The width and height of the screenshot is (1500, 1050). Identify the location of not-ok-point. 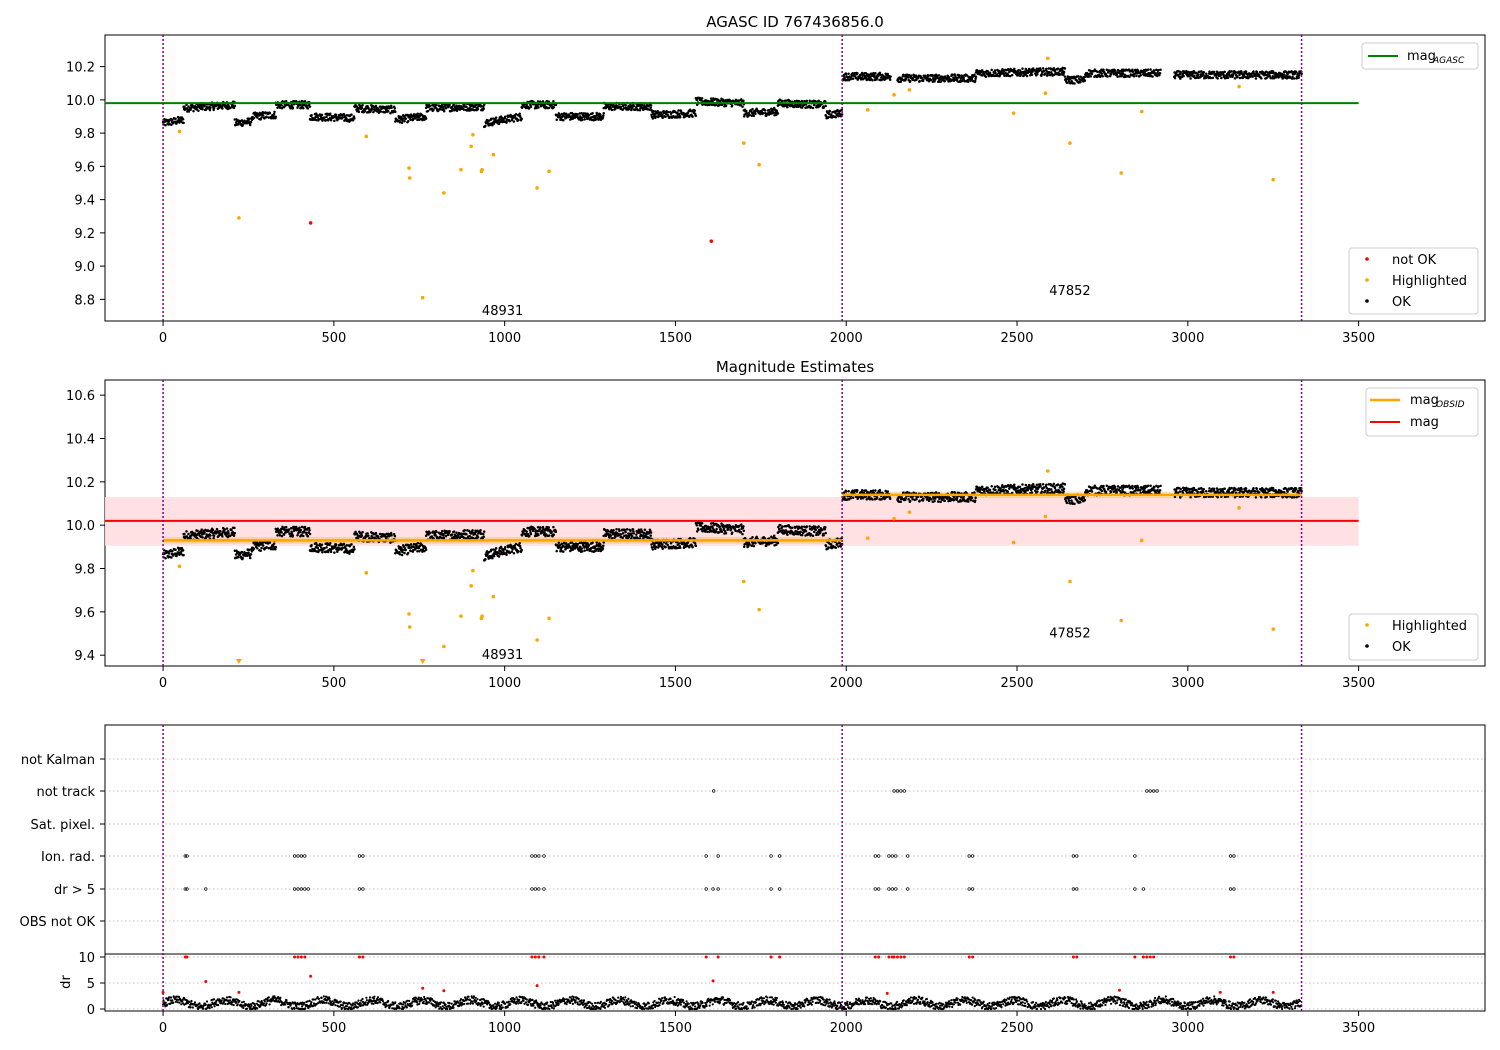
(711, 241).